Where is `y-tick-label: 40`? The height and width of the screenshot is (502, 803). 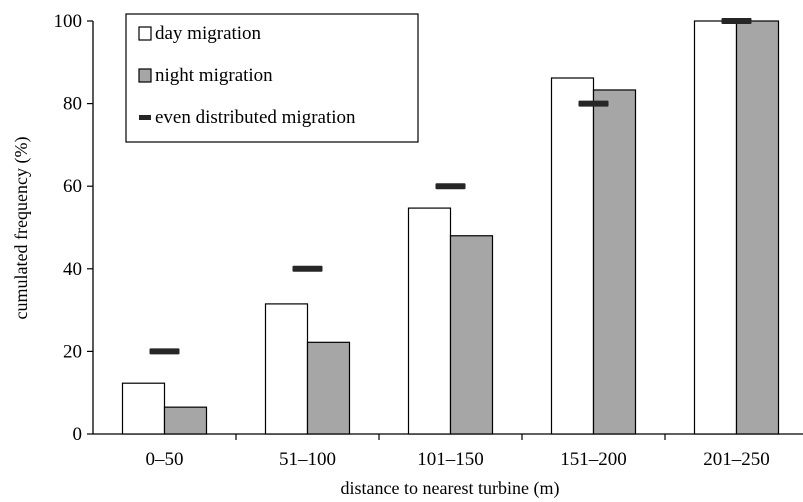 y-tick-label: 40 is located at coordinates (72, 269).